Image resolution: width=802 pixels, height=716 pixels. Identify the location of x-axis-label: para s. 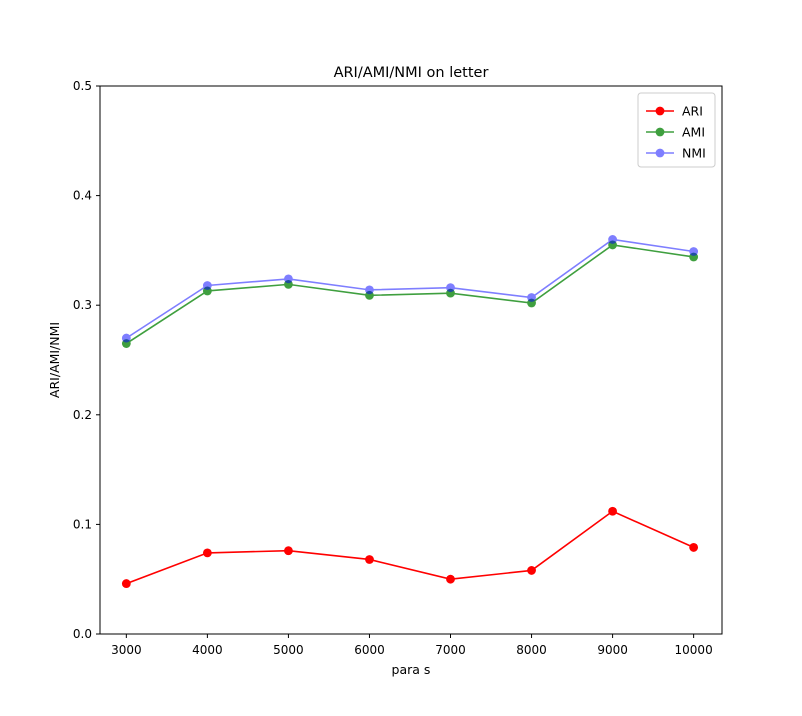
(411, 669).